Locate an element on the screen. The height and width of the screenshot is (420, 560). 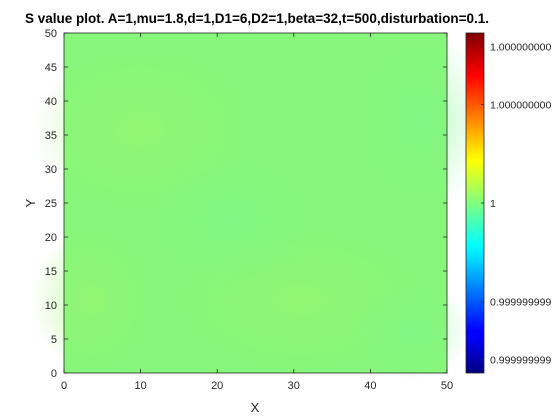
x-tick-label: 0 is located at coordinates (64, 386).